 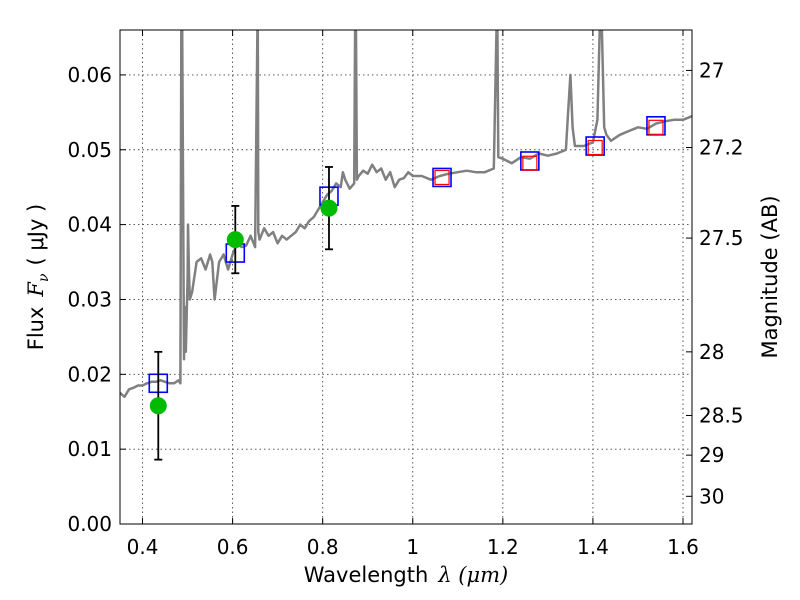 What do you see at coordinates (89, 75) in the screenshot?
I see `y-tick-label: 0.06` at bounding box center [89, 75].